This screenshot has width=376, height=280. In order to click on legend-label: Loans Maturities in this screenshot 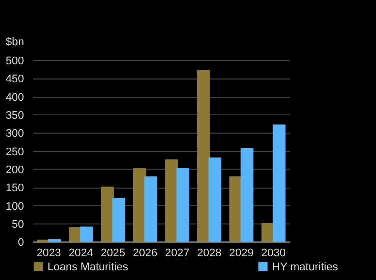, I will do `click(88, 267)`.